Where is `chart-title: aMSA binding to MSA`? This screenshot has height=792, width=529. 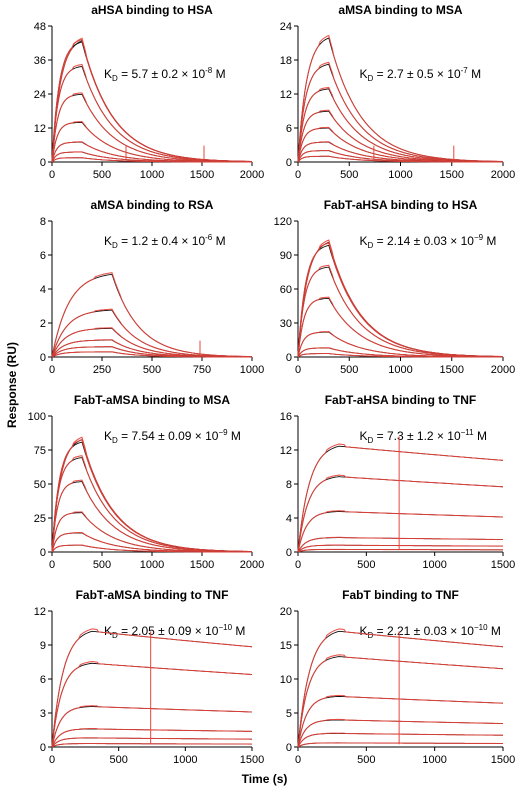
chart-title: aMSA binding to MSA is located at coordinates (400, 10).